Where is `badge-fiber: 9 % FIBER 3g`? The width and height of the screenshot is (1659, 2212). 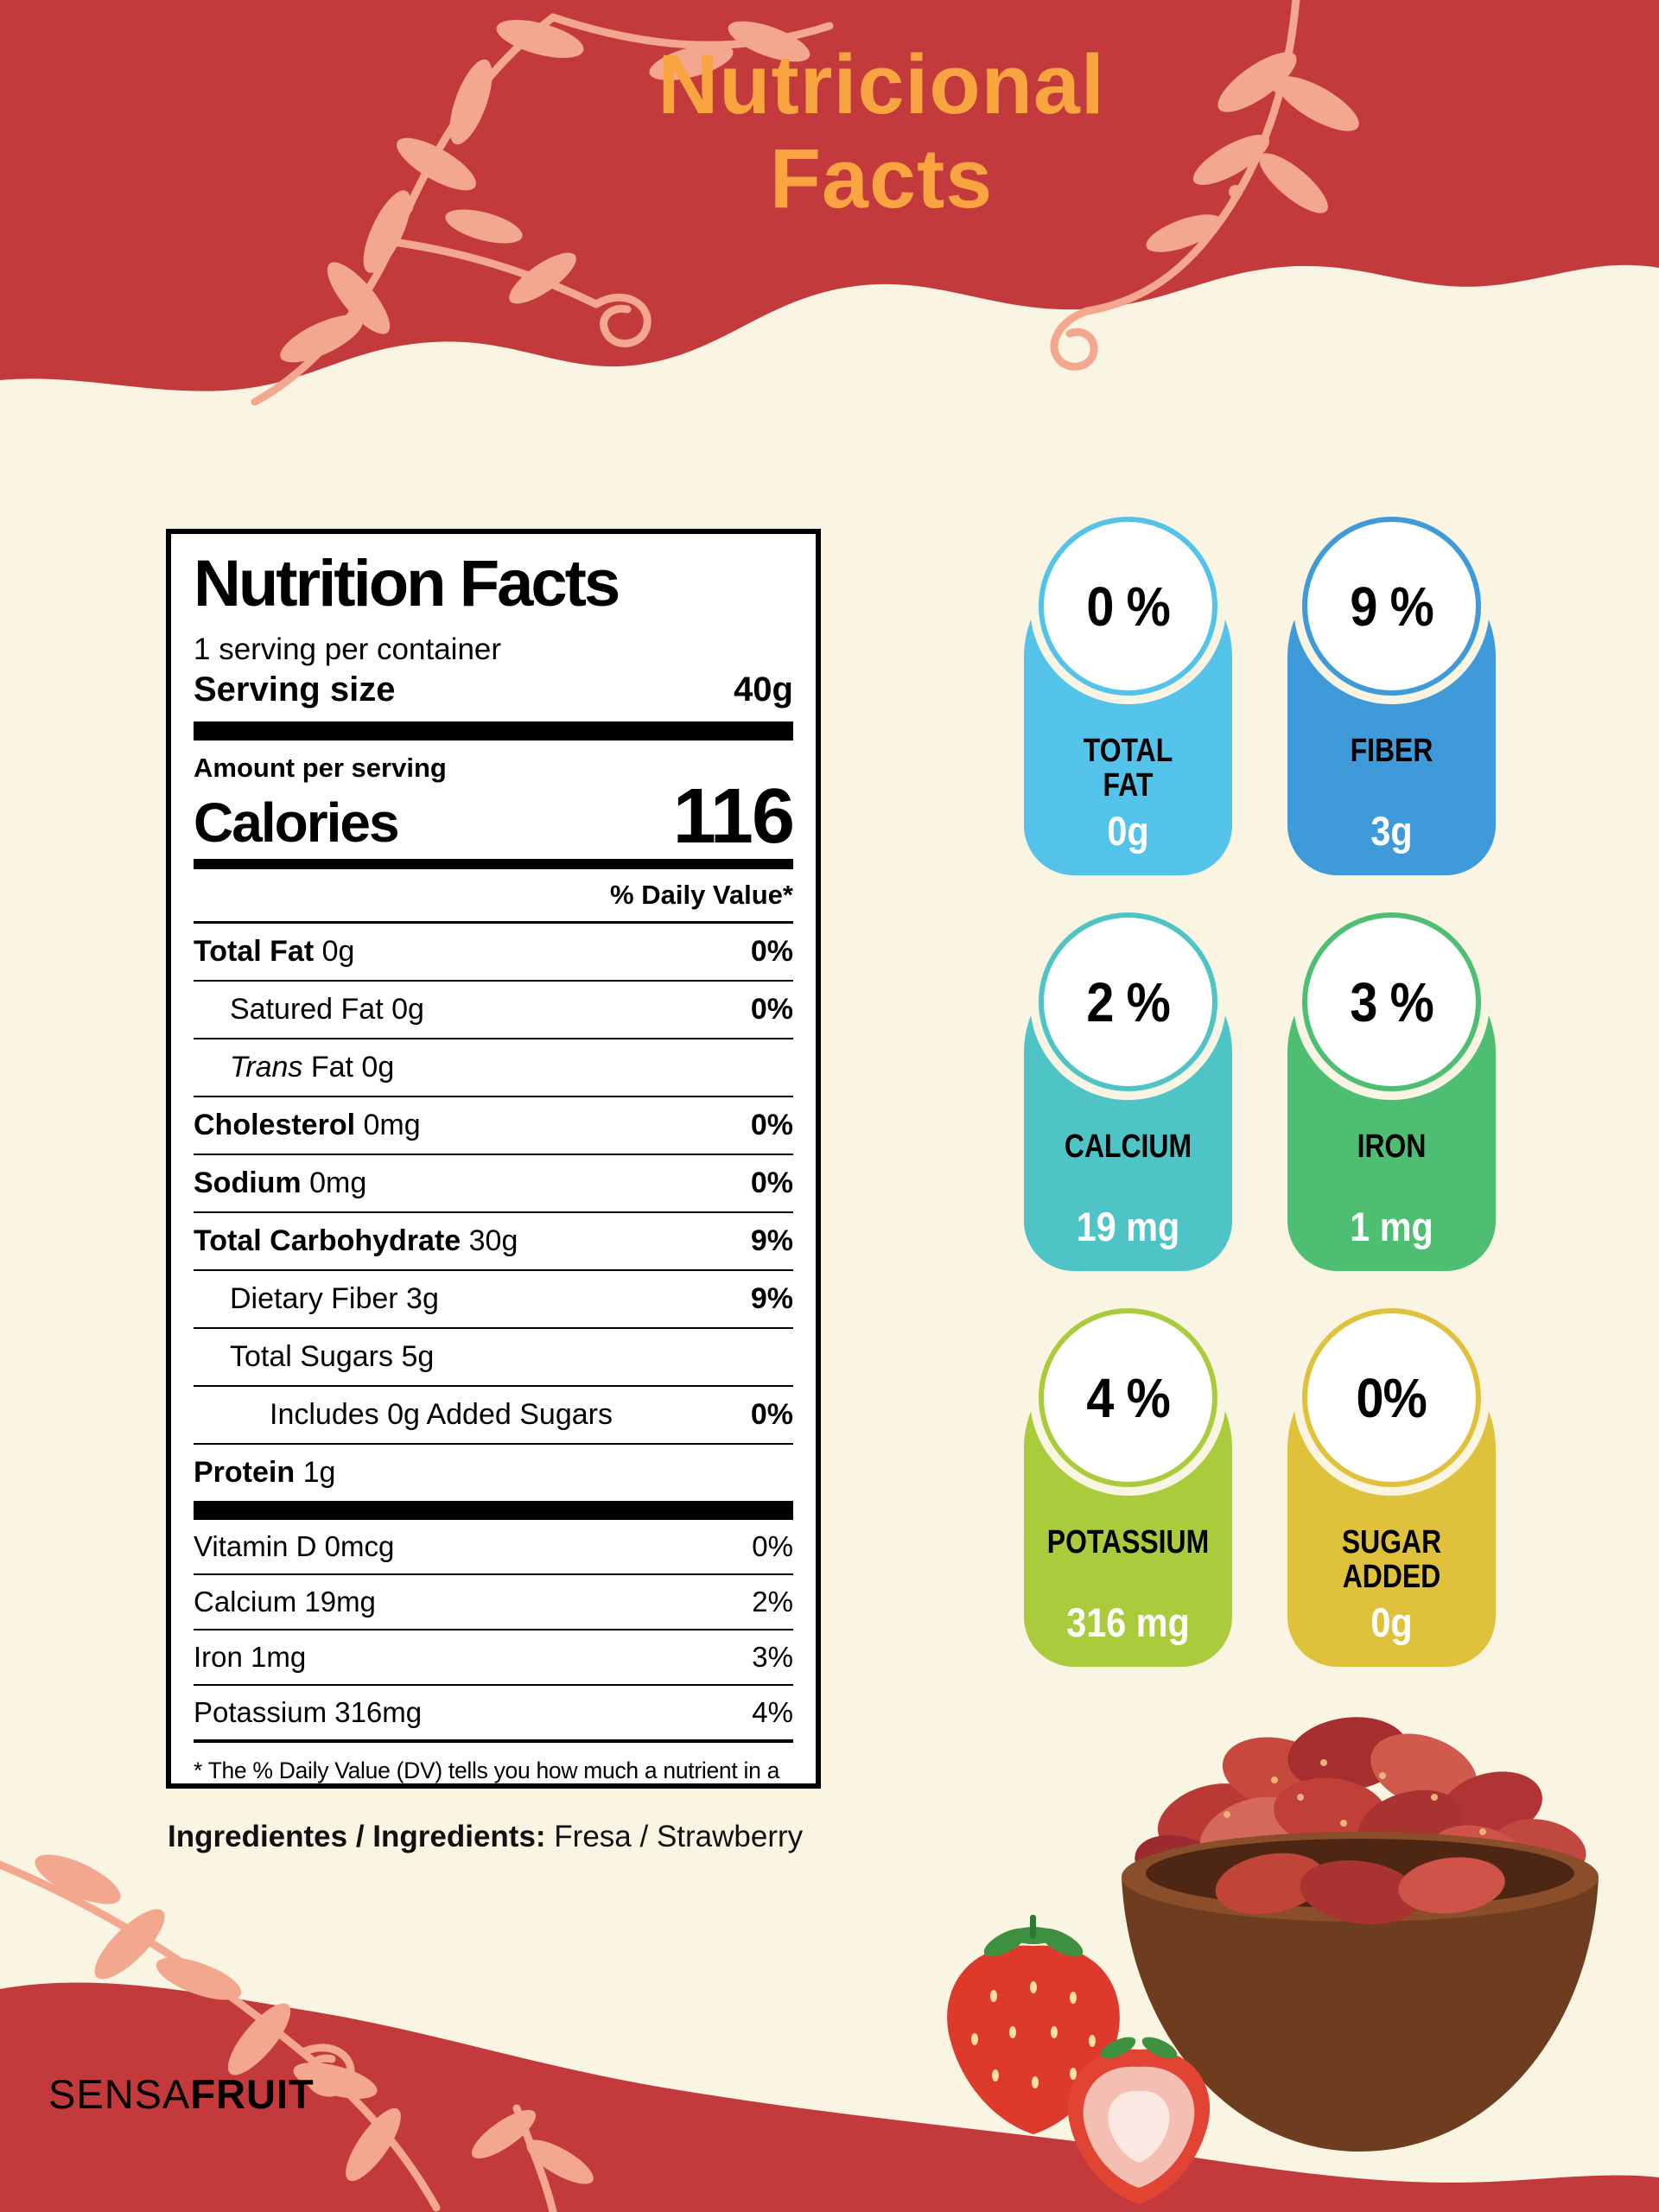
badge-fiber: 9 % FIBER 3g is located at coordinates (1391, 696).